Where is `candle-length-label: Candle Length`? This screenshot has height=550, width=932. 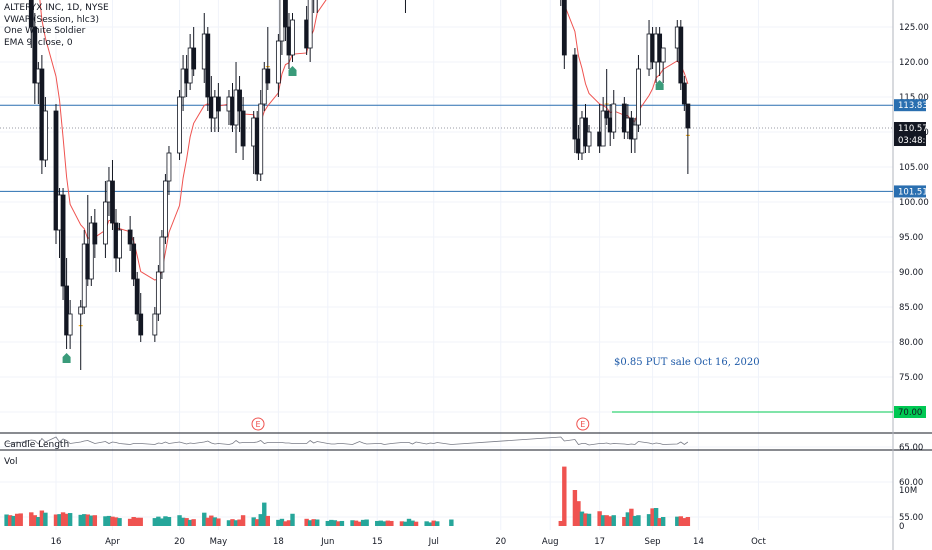
candle-length-label: Candle Length is located at coordinates (37, 445).